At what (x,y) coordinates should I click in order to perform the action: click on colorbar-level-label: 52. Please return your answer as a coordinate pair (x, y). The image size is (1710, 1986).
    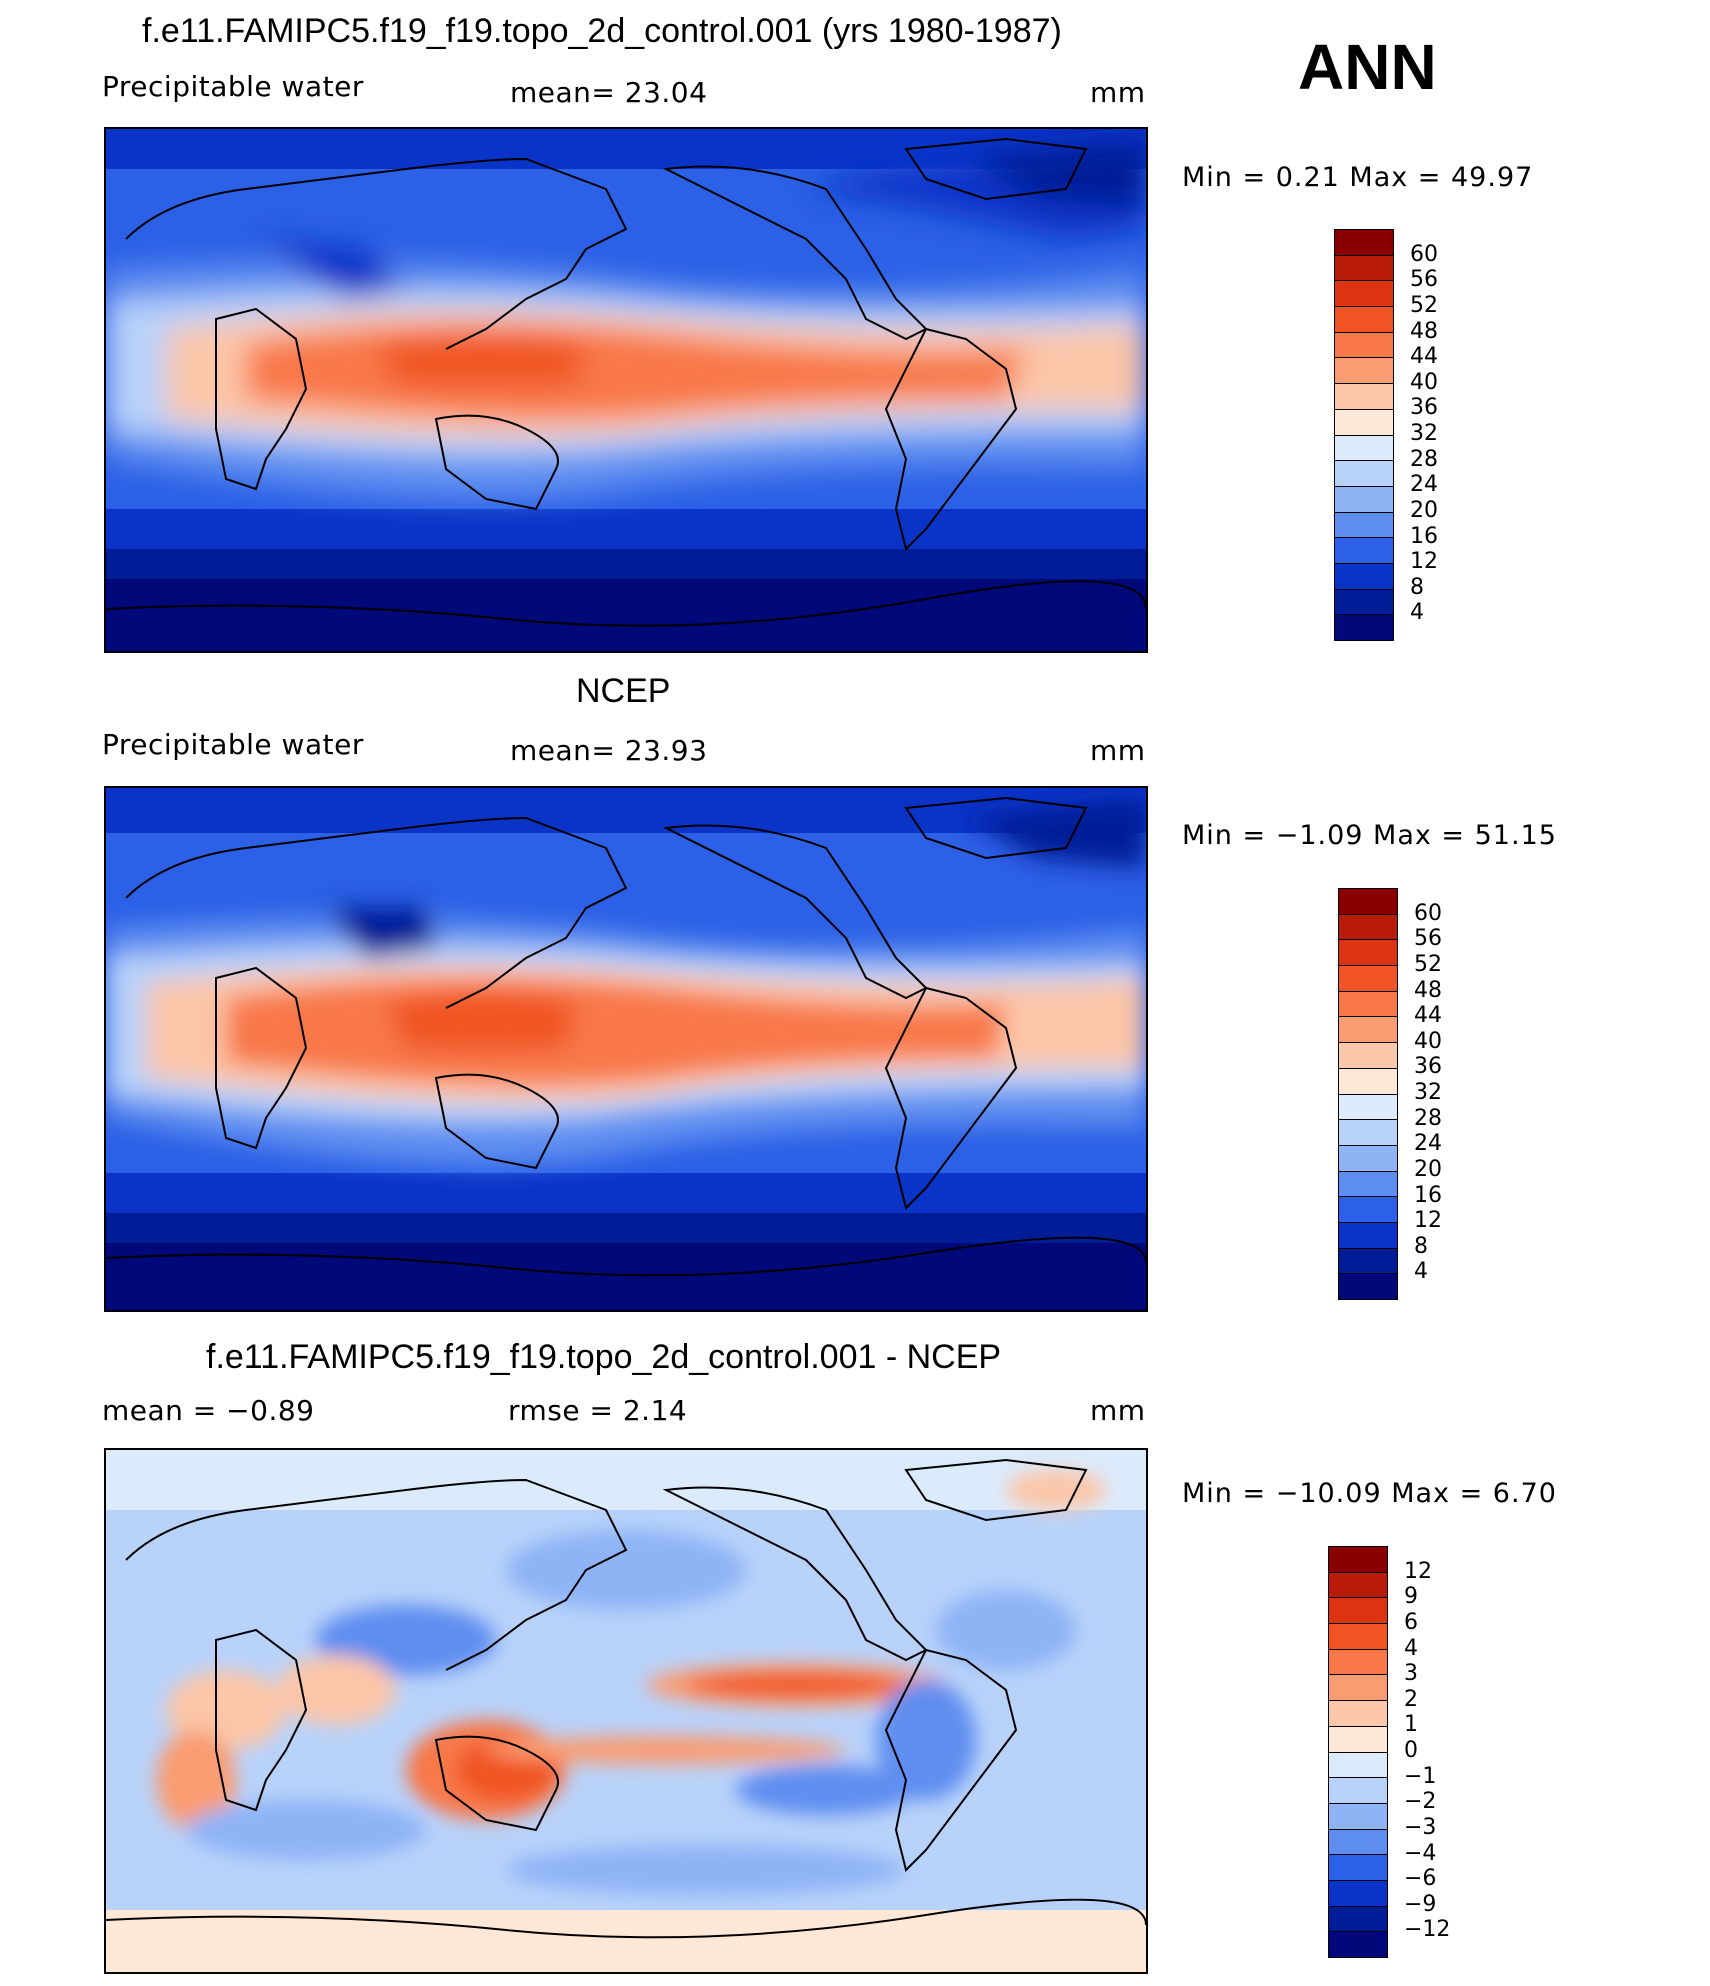
    Looking at the image, I should click on (1428, 964).